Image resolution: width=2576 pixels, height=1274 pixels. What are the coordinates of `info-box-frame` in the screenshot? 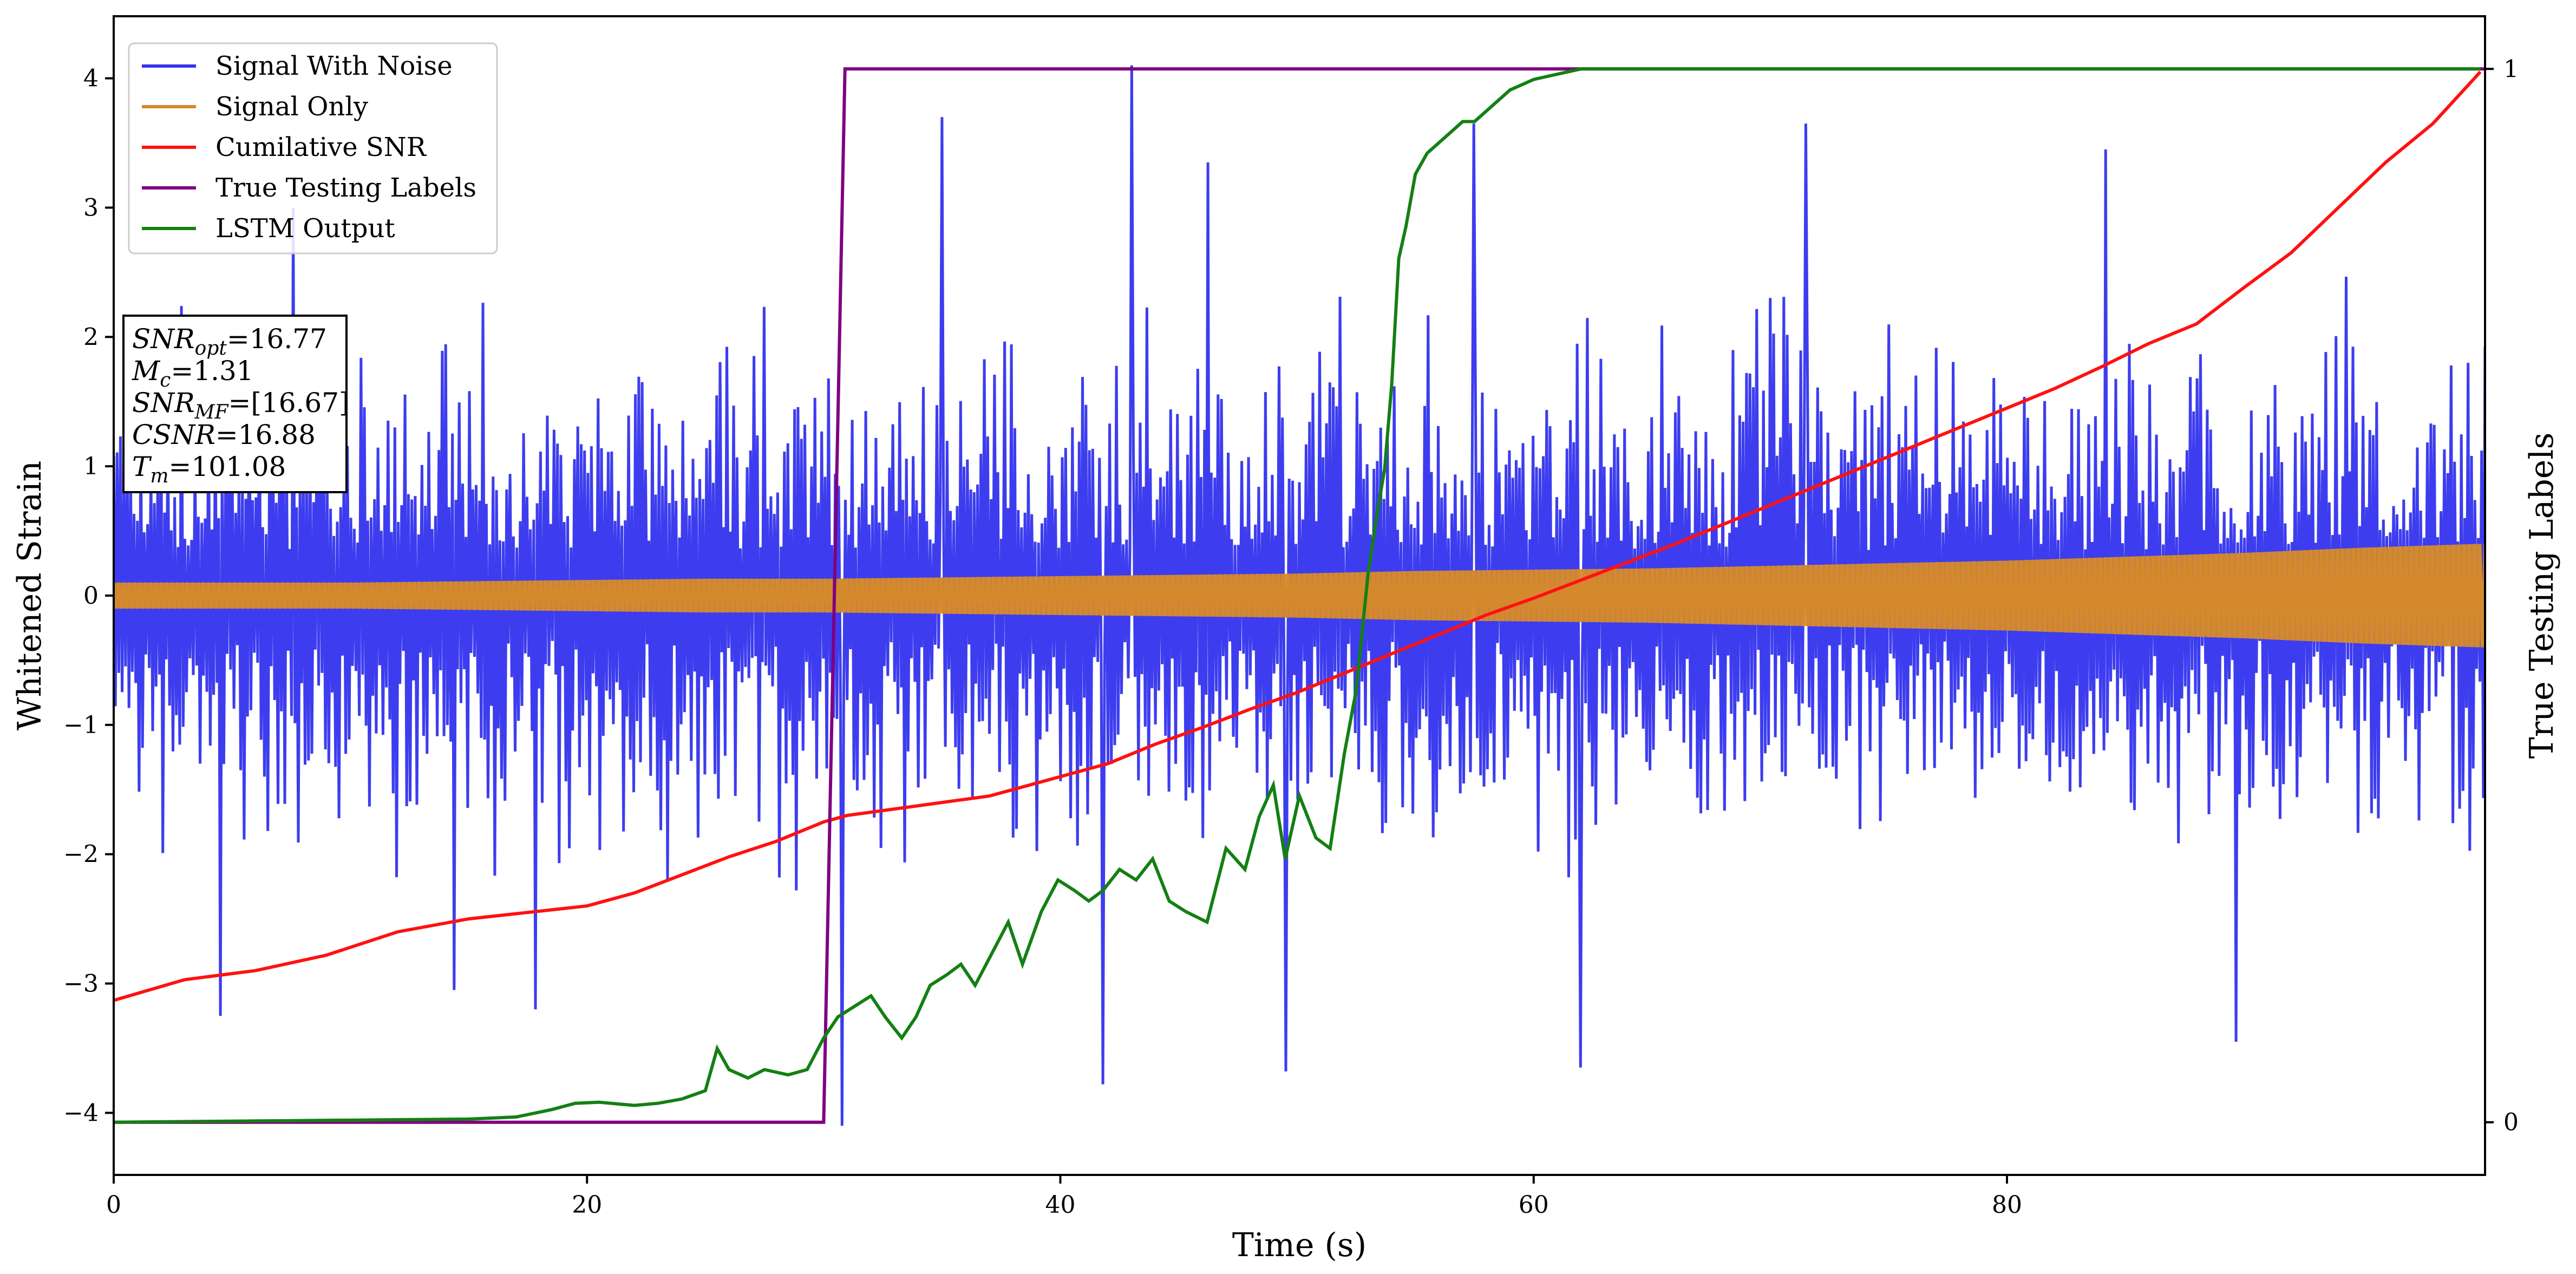 It's located at (235, 404).